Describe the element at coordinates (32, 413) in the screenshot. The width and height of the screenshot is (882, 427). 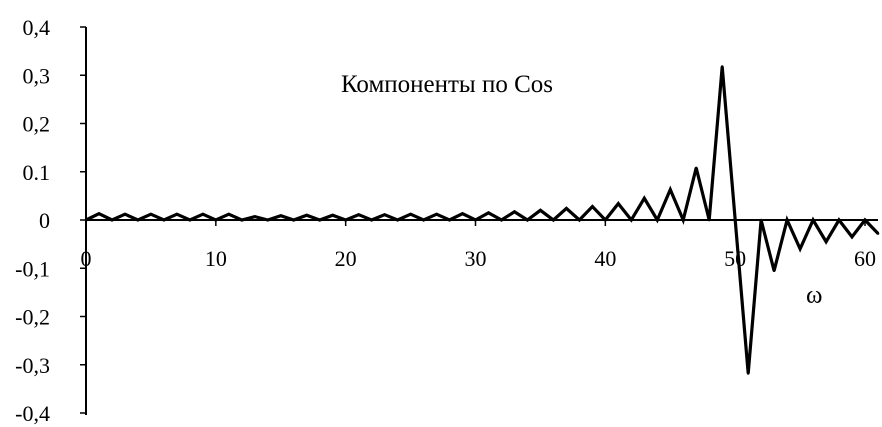
I see `y-tick-label: -0,4` at that location.